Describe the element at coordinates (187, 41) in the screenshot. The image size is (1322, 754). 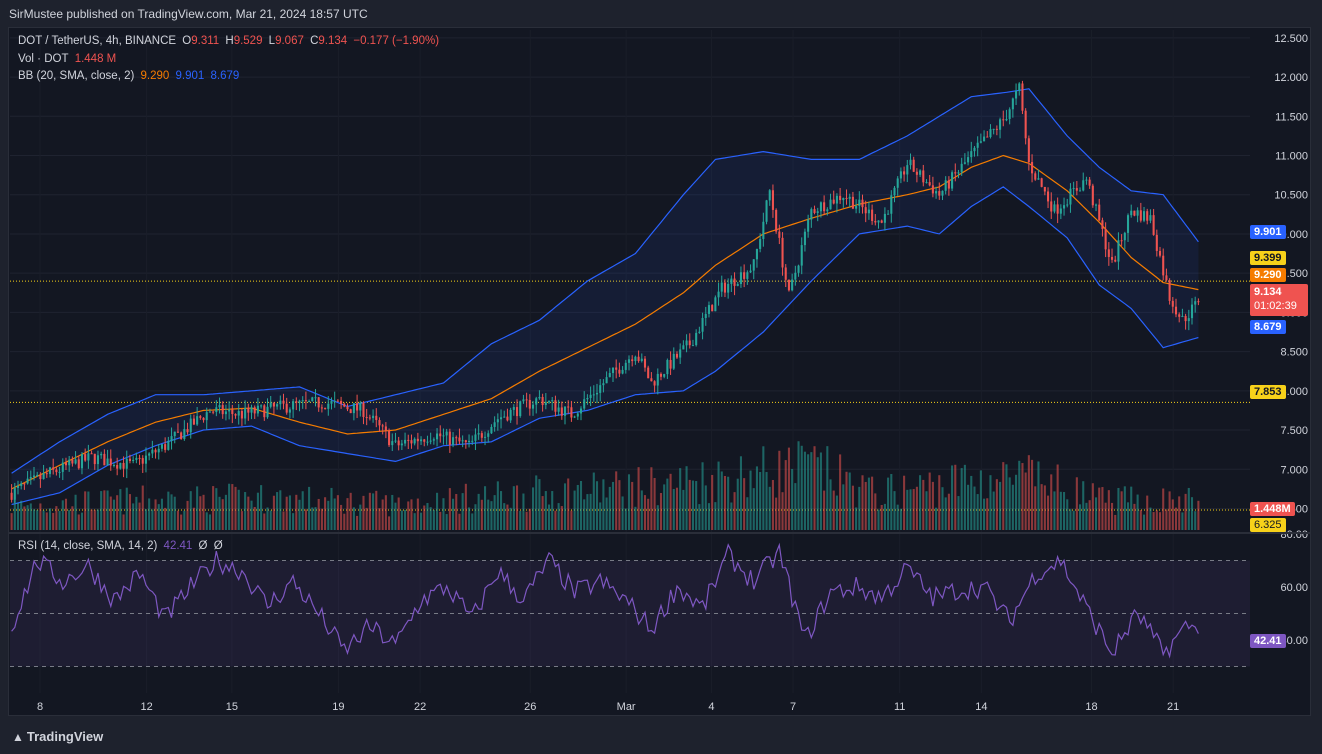
I see `open-label: O` at that location.